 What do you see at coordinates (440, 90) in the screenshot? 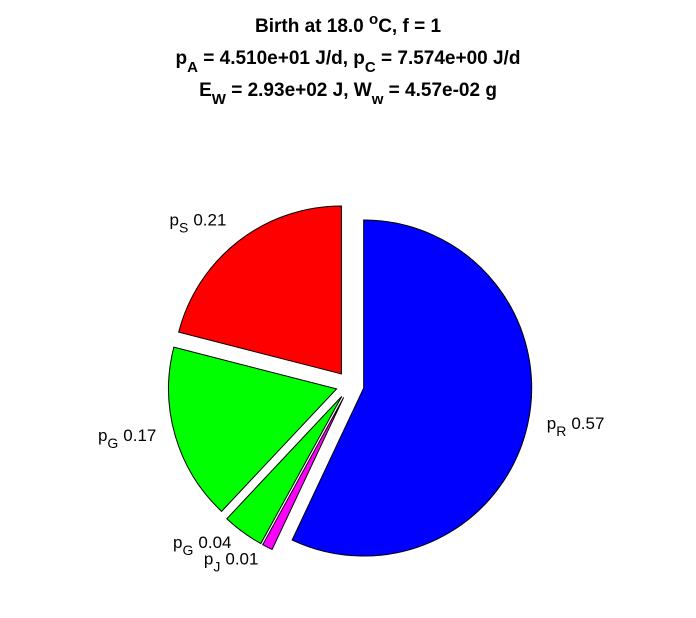
I see `title-run: = 4.57e-02 g` at bounding box center [440, 90].